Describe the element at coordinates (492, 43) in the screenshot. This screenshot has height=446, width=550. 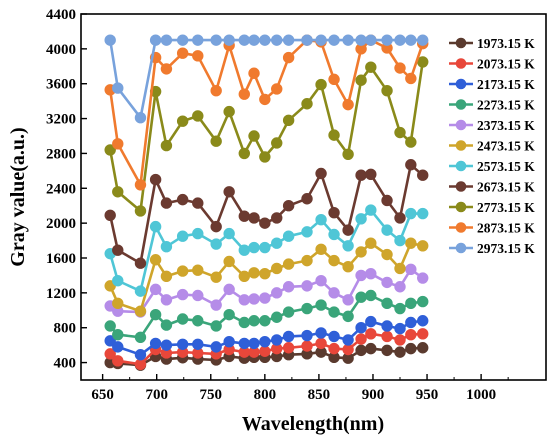
I see `legend-item: 1973.15 K` at that location.